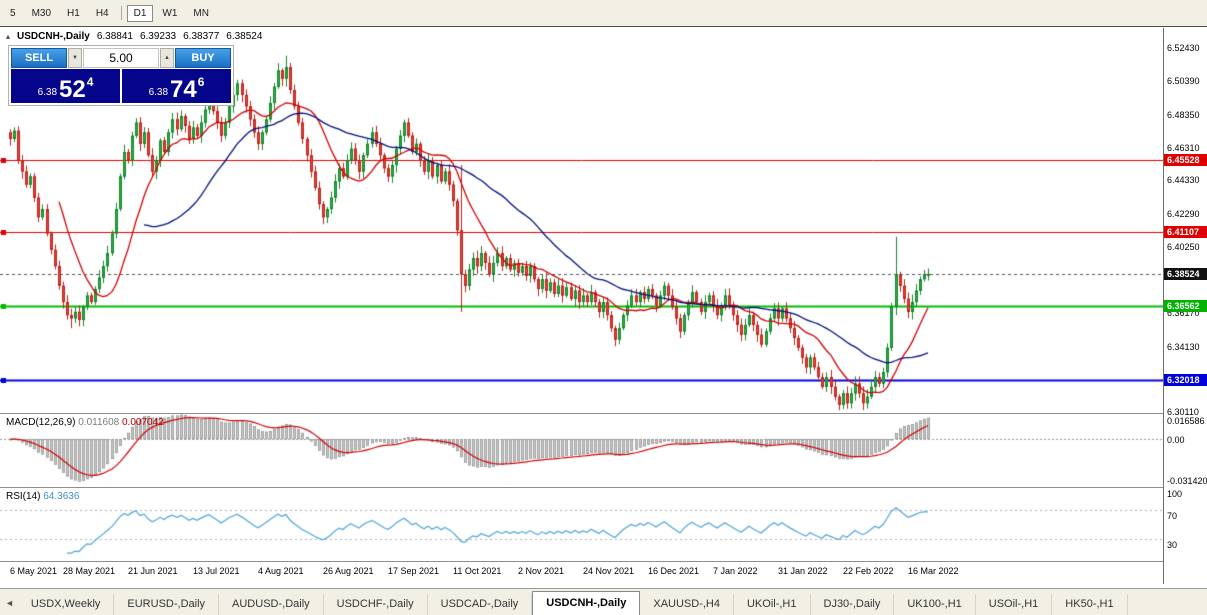  What do you see at coordinates (34, 571) in the screenshot?
I see `date-axis-label: 6 May 2021` at bounding box center [34, 571].